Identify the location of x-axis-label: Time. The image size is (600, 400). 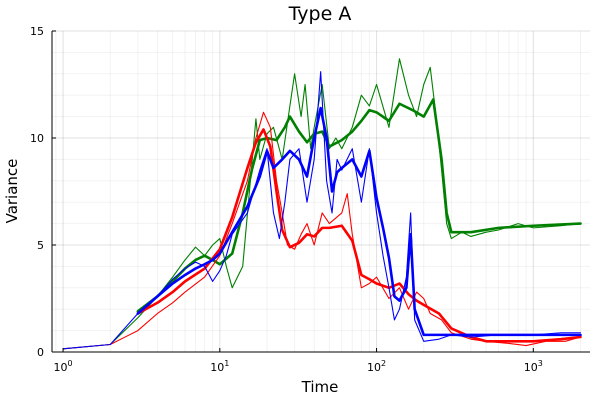
(320, 387).